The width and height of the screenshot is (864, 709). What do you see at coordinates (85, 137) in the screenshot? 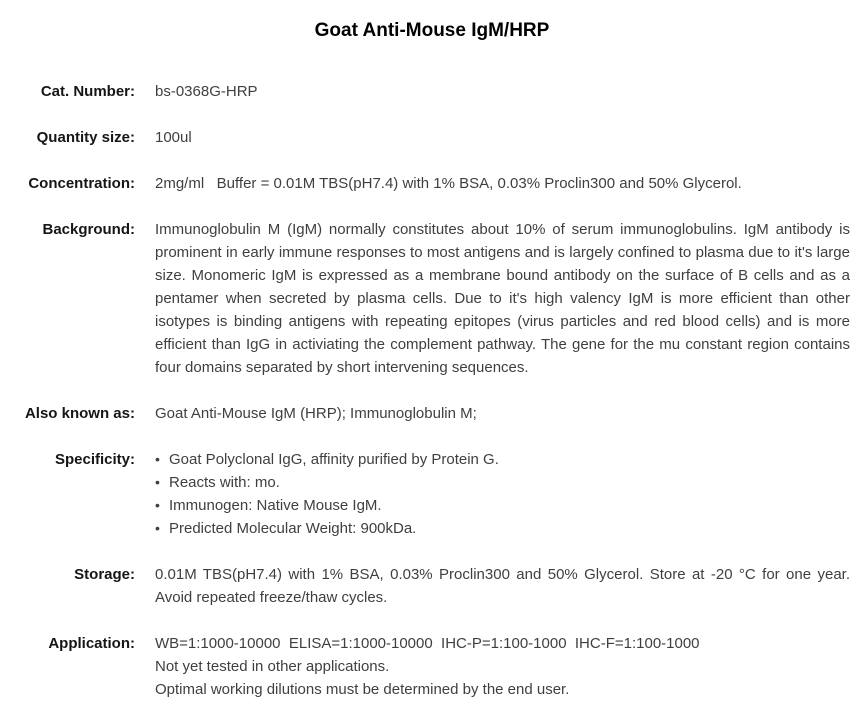
I see `quantity-size-label: Quantity size:` at bounding box center [85, 137].